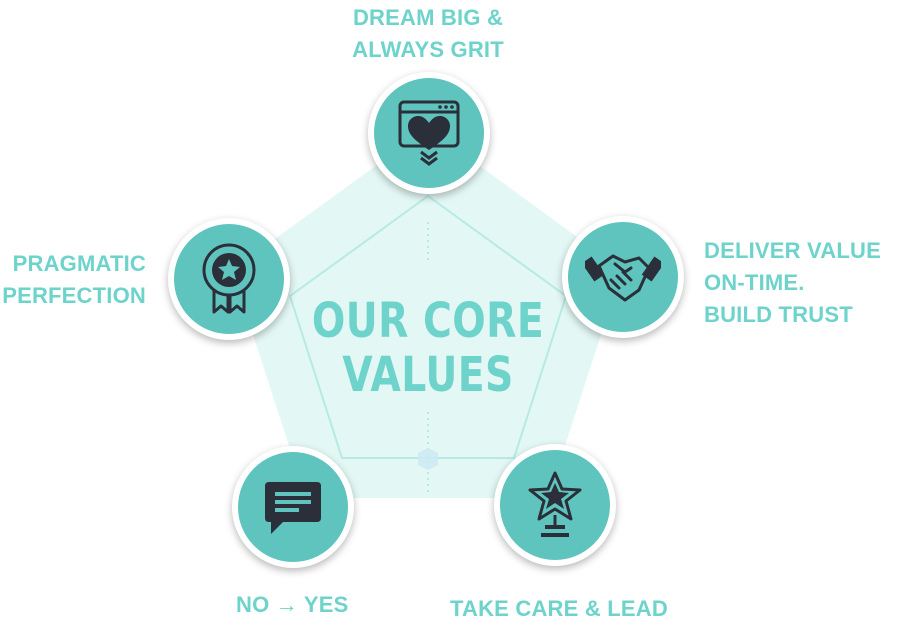 The image size is (916, 625). I want to click on hexagon-marker, so click(428, 459).